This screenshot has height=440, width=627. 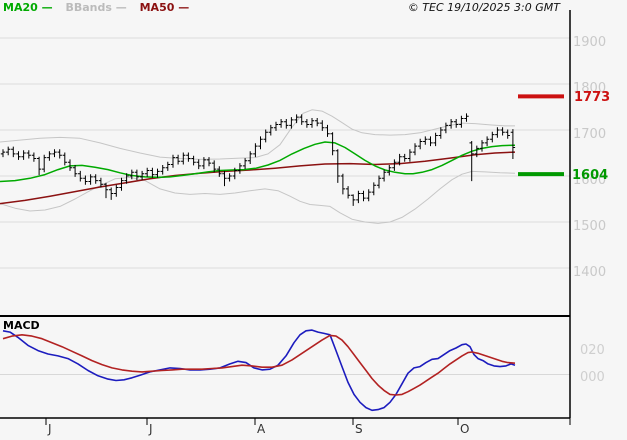 What do you see at coordinates (259, 365) in the screenshot?
I see `signal-line` at bounding box center [259, 365].